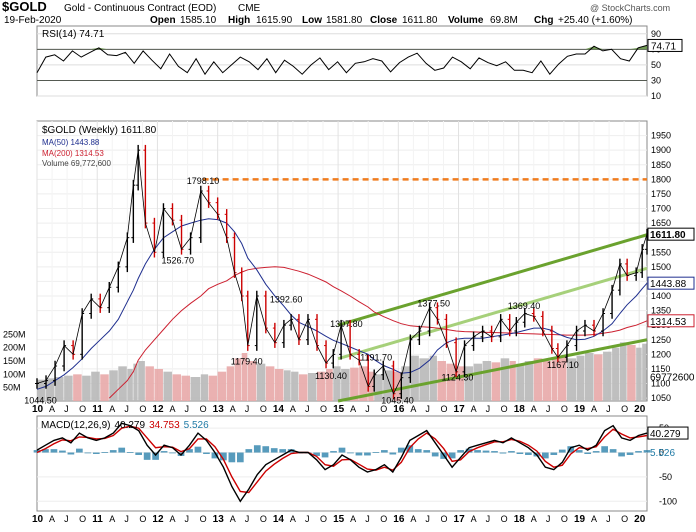 This screenshot has height=532, width=696. Describe the element at coordinates (158, 409) in the screenshot. I see `x-tick-label: 12` at that location.